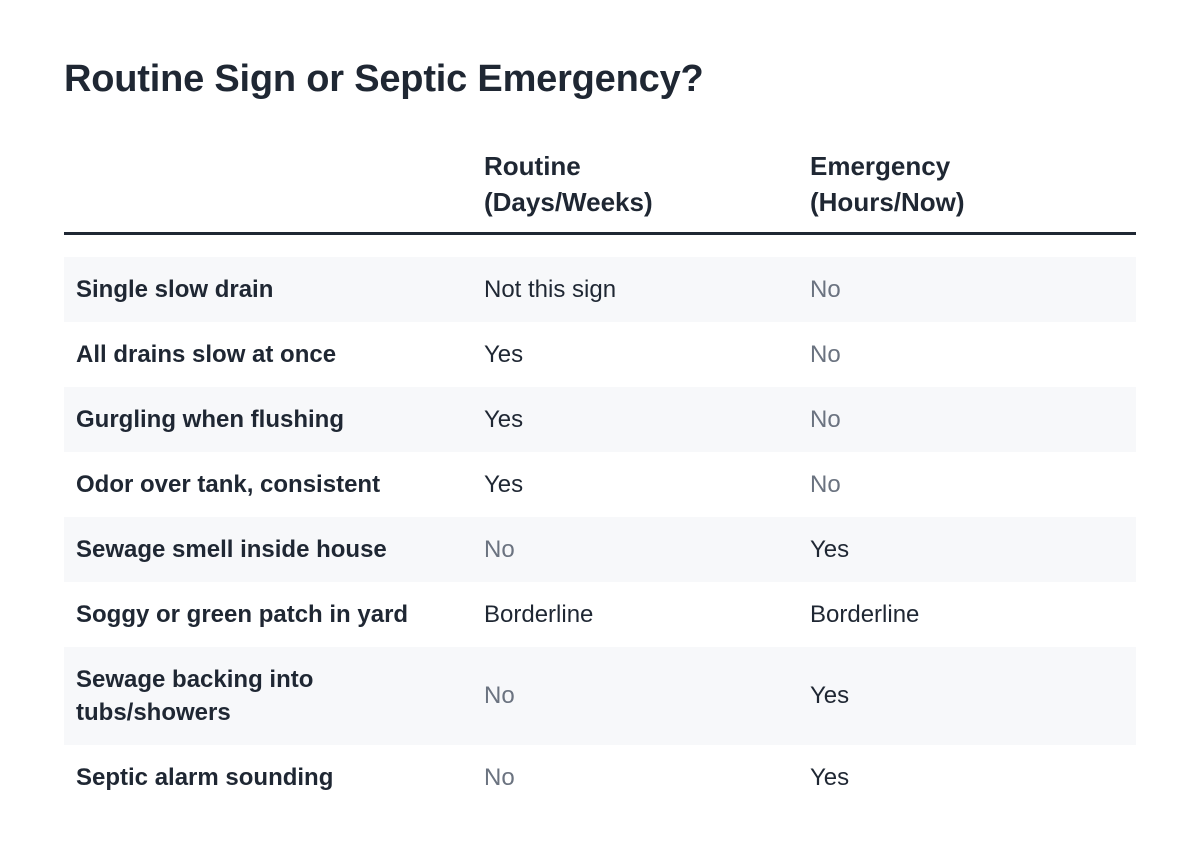 The width and height of the screenshot is (1200, 863). Describe the element at coordinates (242, 614) in the screenshot. I see `row-sign-label: Soggy or green patch in yard` at that location.